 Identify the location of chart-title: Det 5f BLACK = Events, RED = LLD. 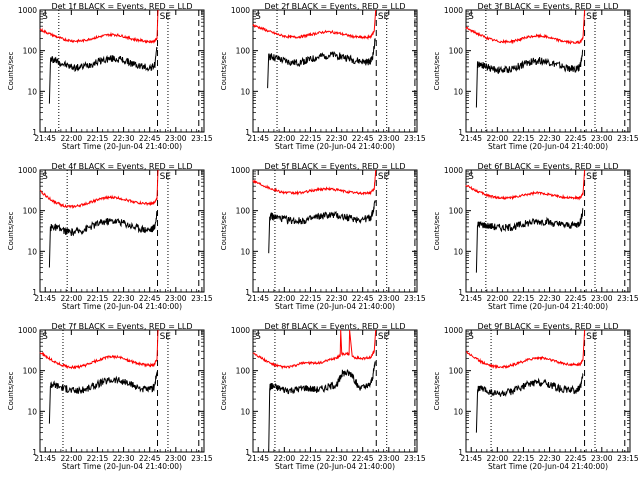
(334, 166).